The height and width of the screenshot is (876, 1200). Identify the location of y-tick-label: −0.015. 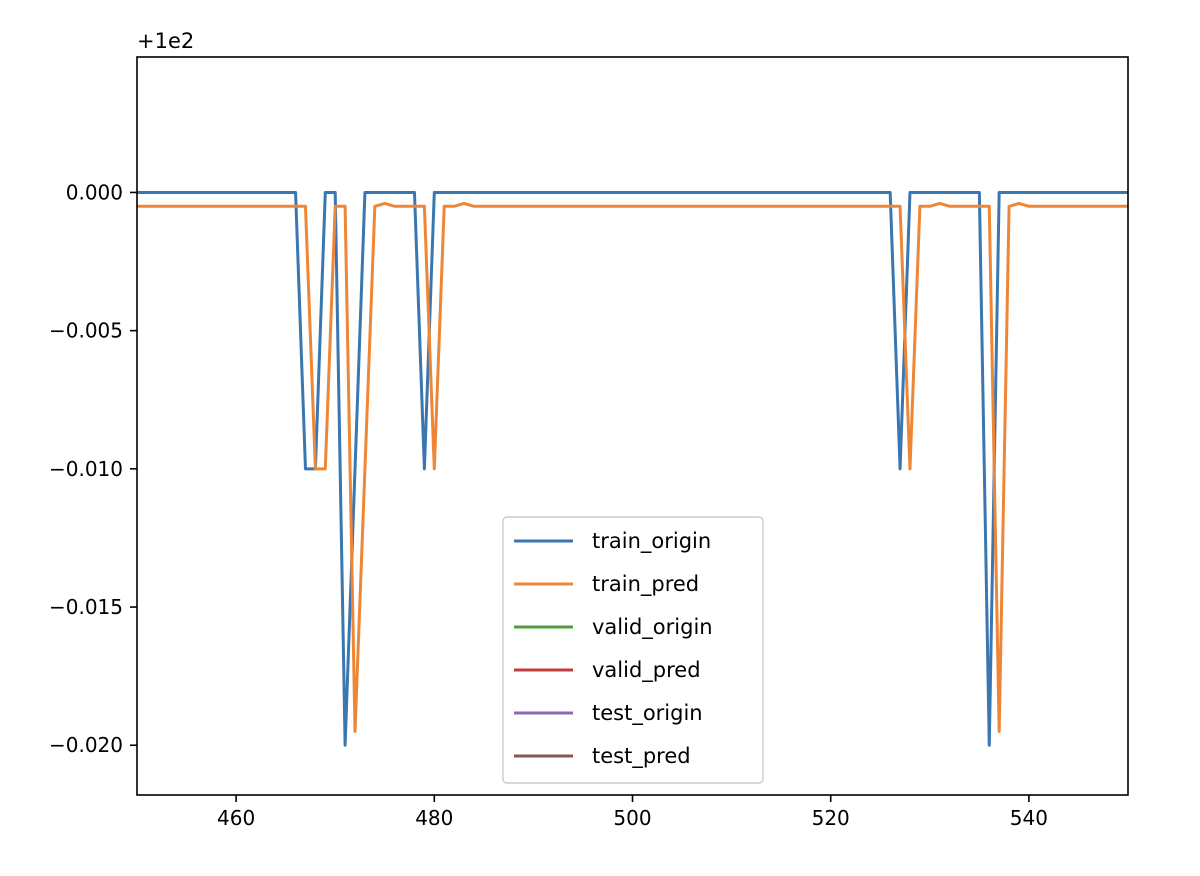
(86, 607).